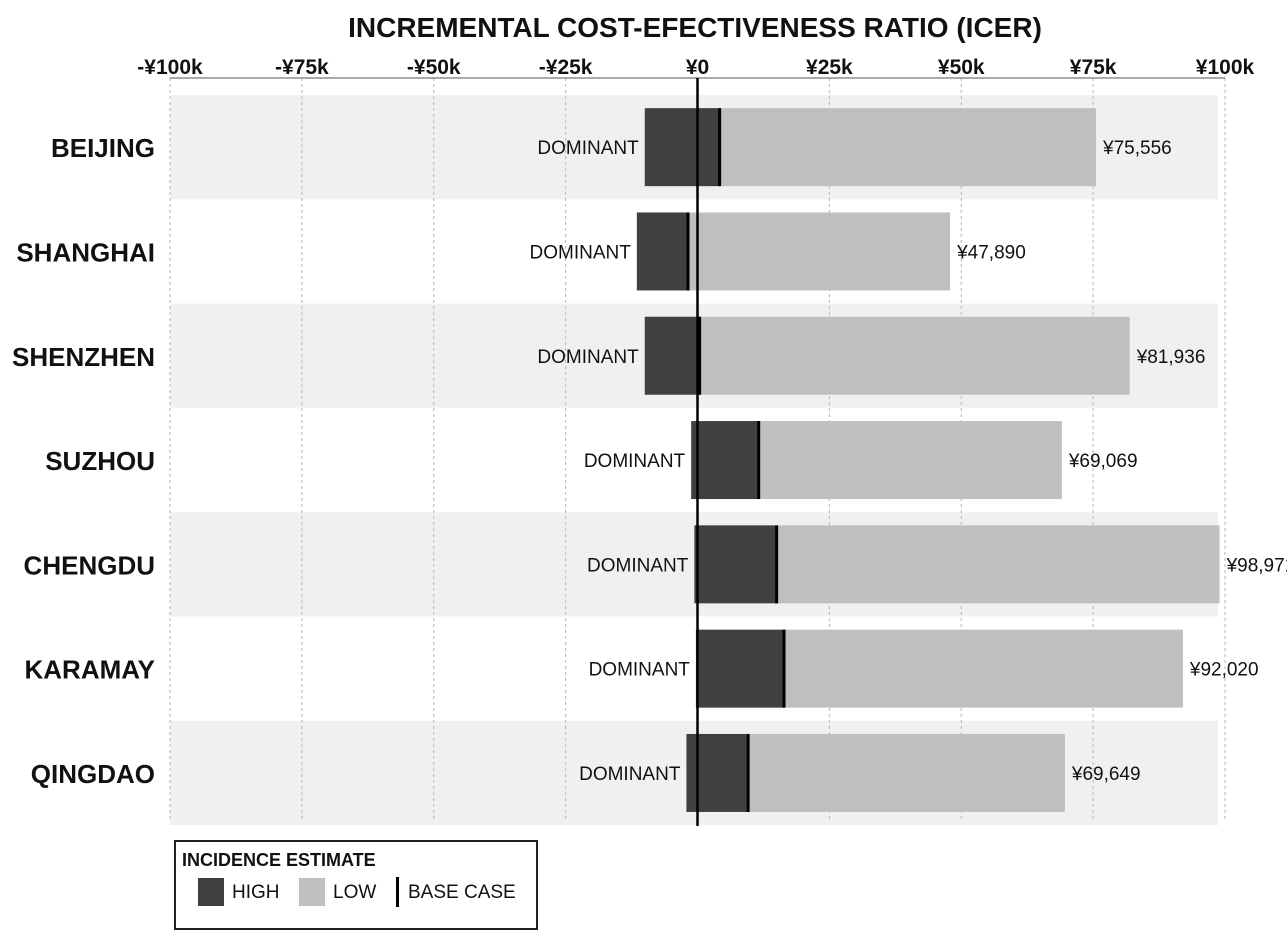 The height and width of the screenshot is (930, 1287). Describe the element at coordinates (211, 892) in the screenshot. I see `legend-swatch-high` at that location.